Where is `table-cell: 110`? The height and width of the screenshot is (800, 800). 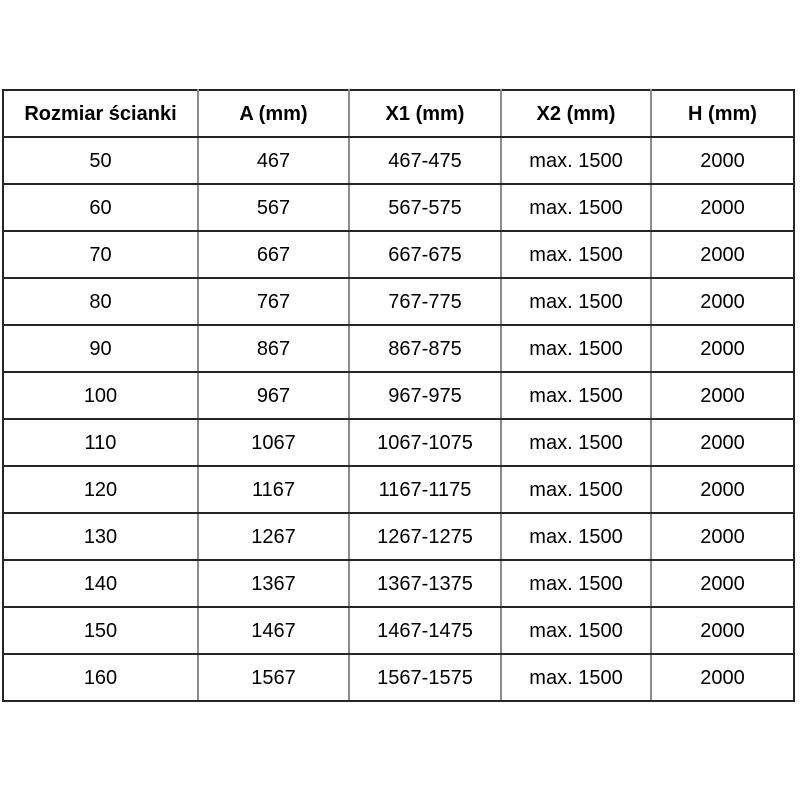
table-cell: 110 is located at coordinates (100, 442).